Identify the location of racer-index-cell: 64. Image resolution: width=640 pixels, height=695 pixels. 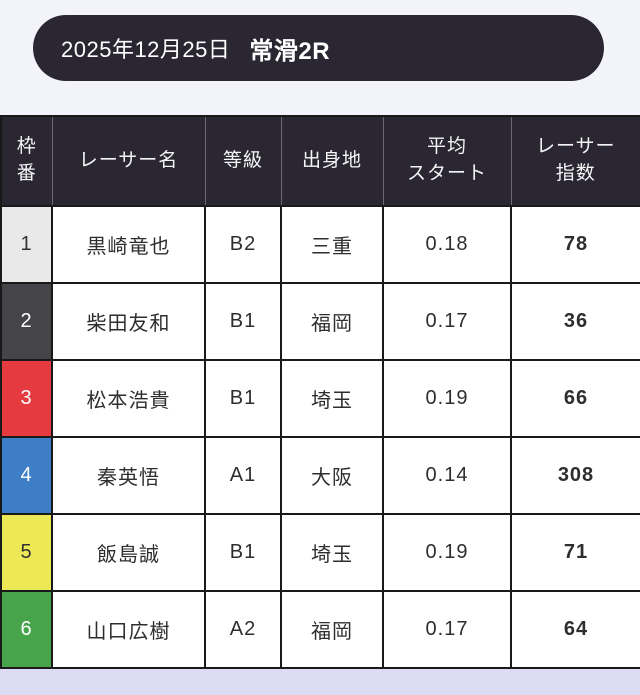
(575, 629).